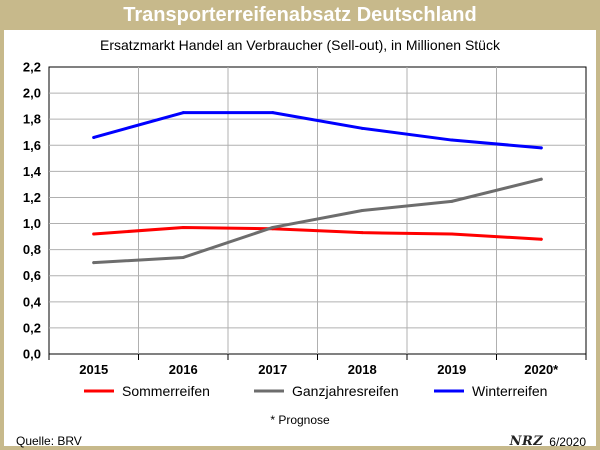  What do you see at coordinates (32, 327) in the screenshot?
I see `y-tick-label: 0,2` at bounding box center [32, 327].